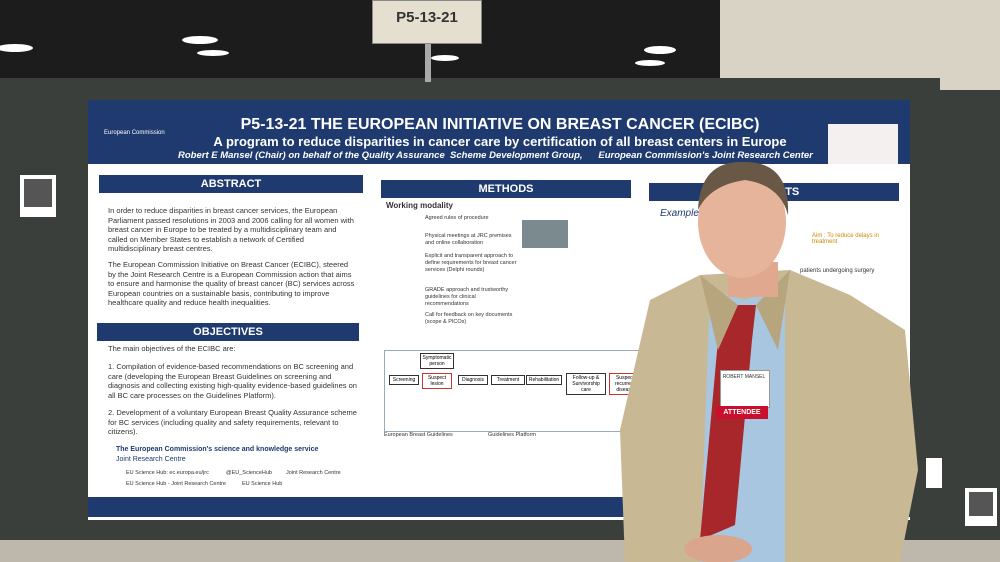 This screenshot has height=562, width=1000. I want to click on section-heading: ABSTRACT, so click(231, 184).